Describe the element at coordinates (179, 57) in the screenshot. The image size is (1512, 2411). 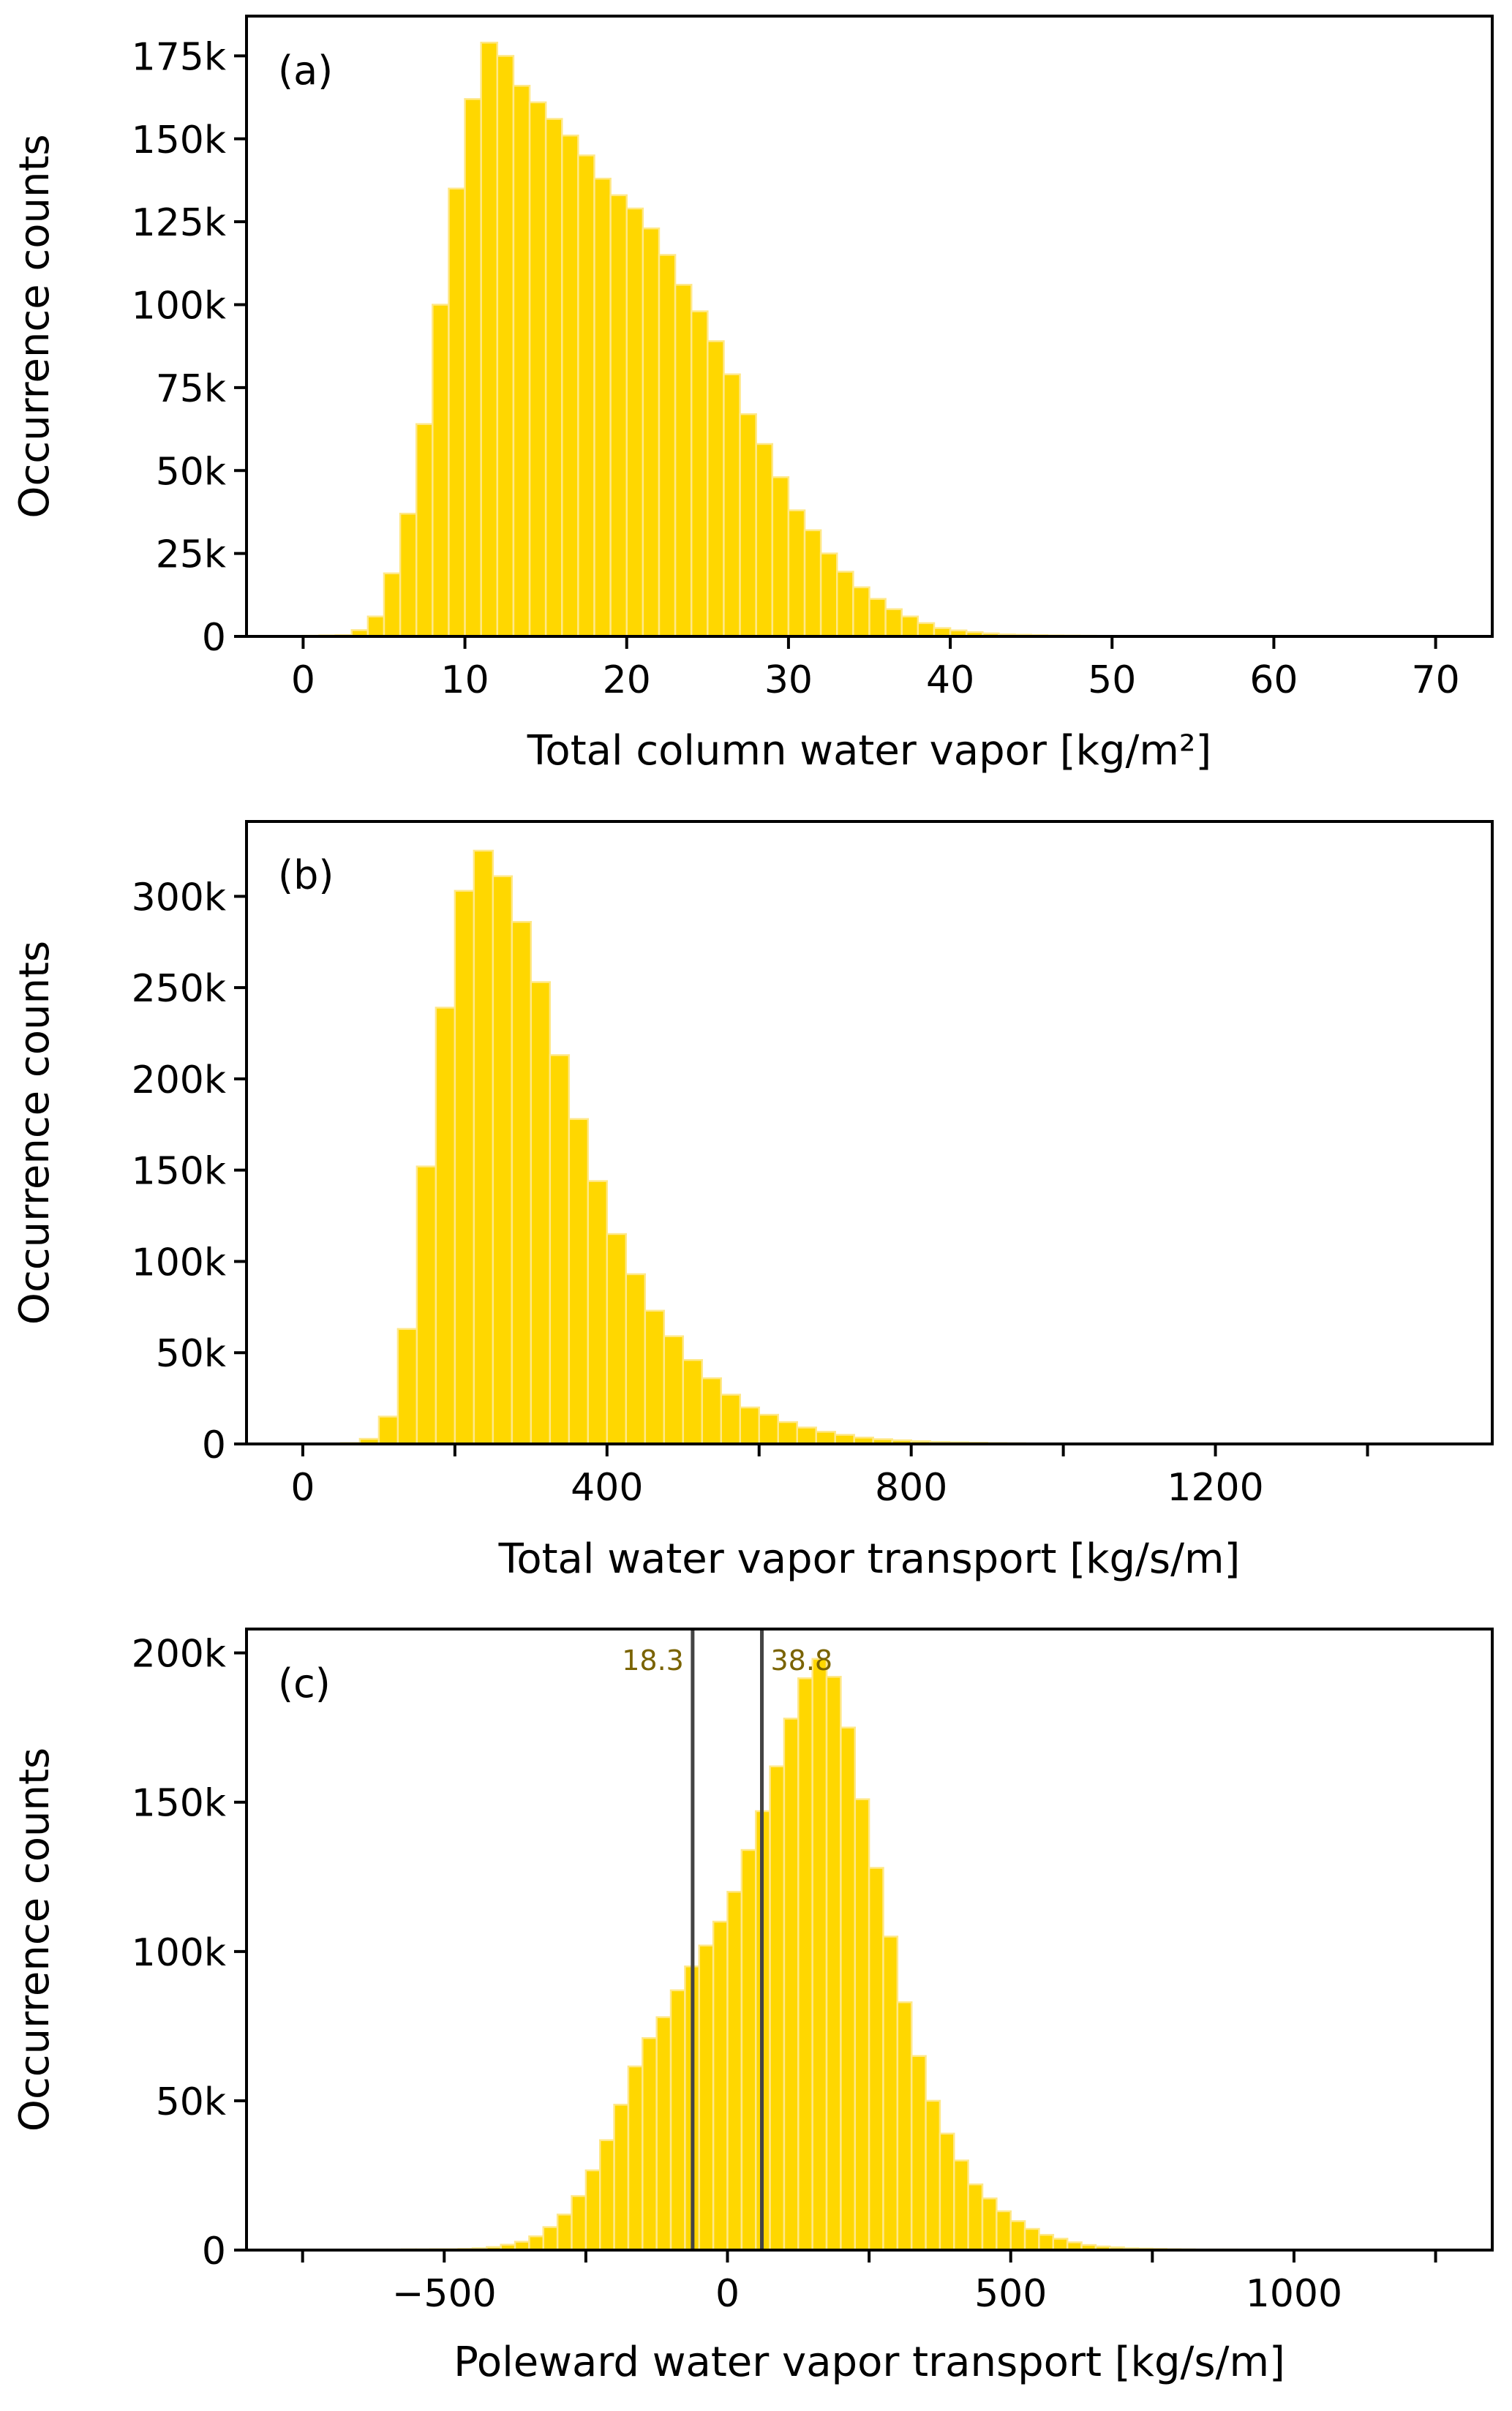
I see `y-tick-label: 175k` at that location.